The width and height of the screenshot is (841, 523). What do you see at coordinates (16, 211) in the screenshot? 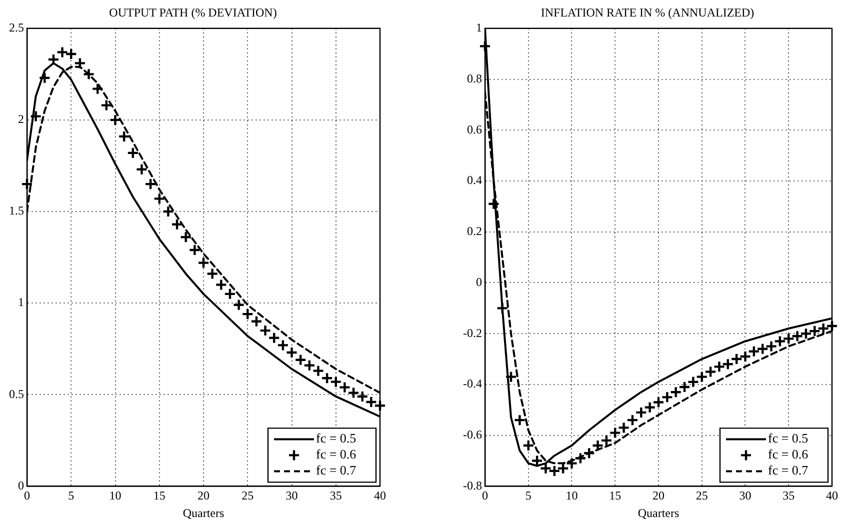
I see `y-tick-label: 1.5` at bounding box center [16, 211].